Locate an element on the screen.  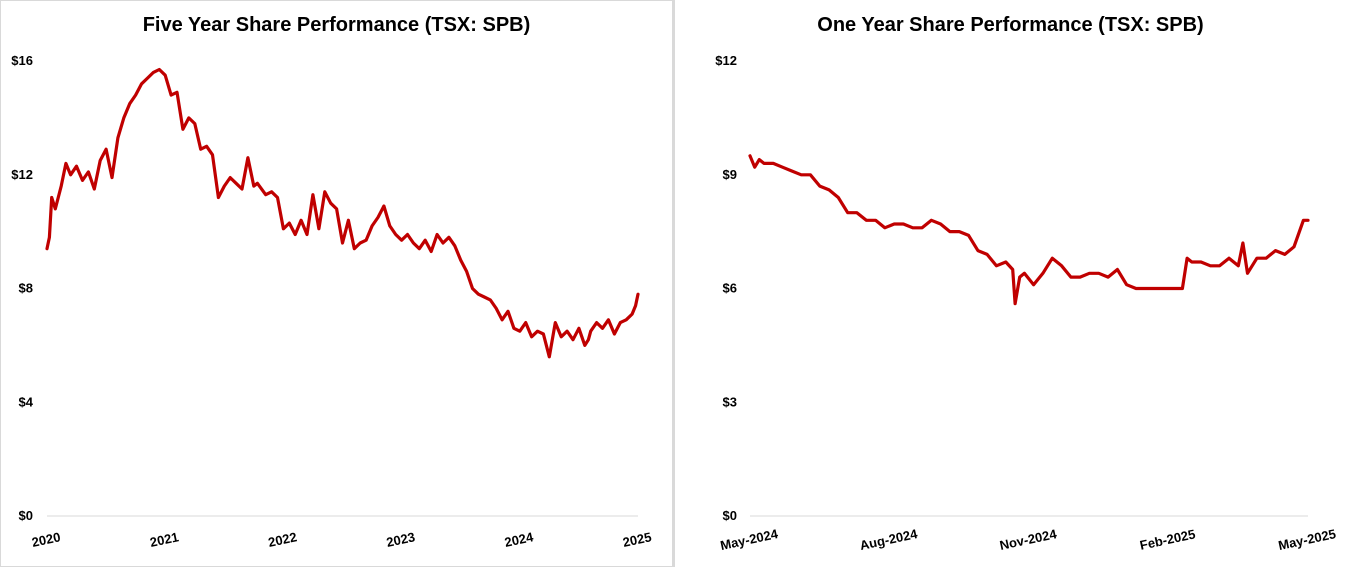
chart-title: Five Year Share Performance (TSX: SPB) is located at coordinates (336, 25).